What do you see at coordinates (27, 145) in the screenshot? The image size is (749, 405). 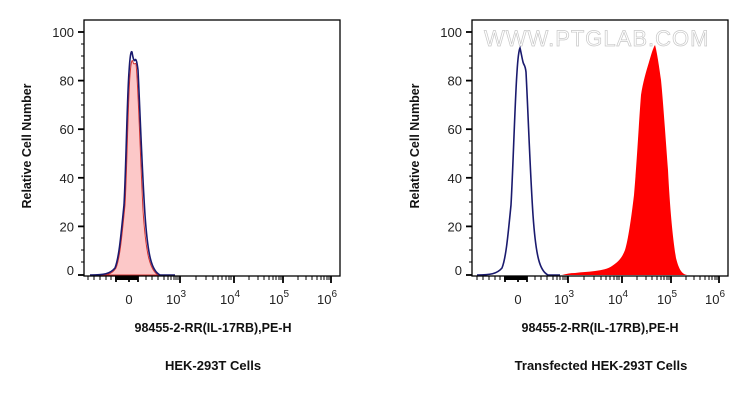 I see `left-y-axis-title: Relative Cell Number` at bounding box center [27, 145].